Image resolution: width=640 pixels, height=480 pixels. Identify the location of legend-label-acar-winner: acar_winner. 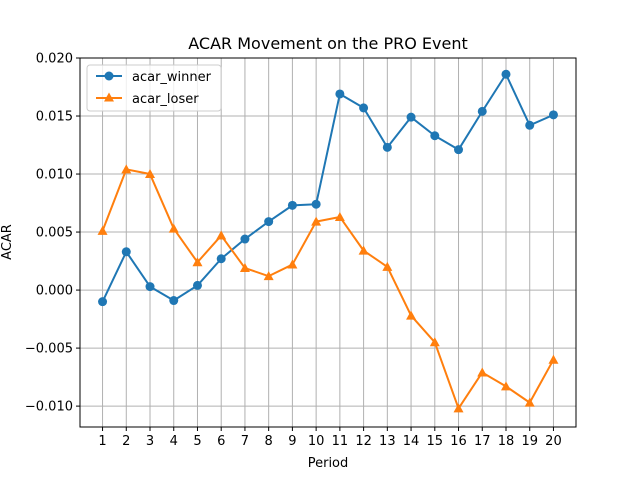
(172, 77).